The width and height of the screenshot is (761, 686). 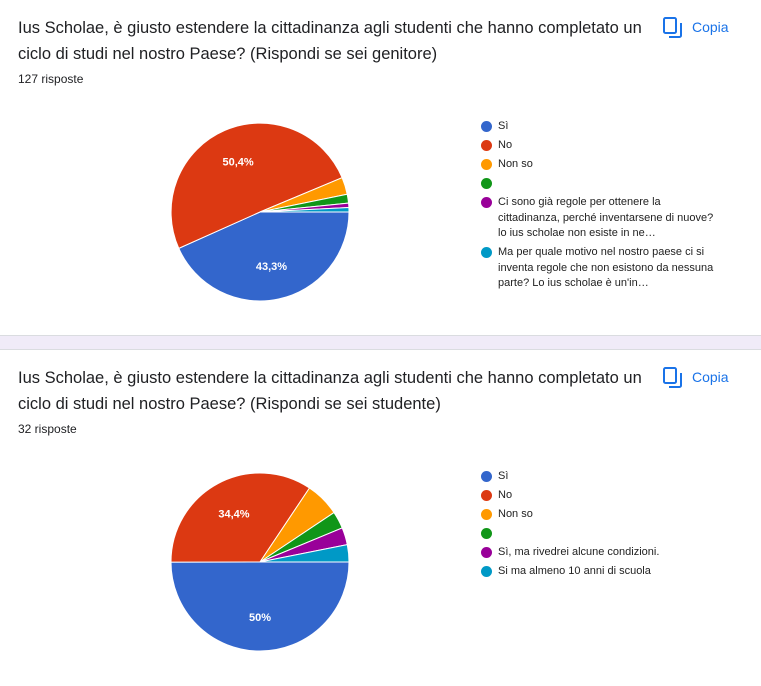 I want to click on pie-chart: 50% 34,4%, so click(x=260, y=562).